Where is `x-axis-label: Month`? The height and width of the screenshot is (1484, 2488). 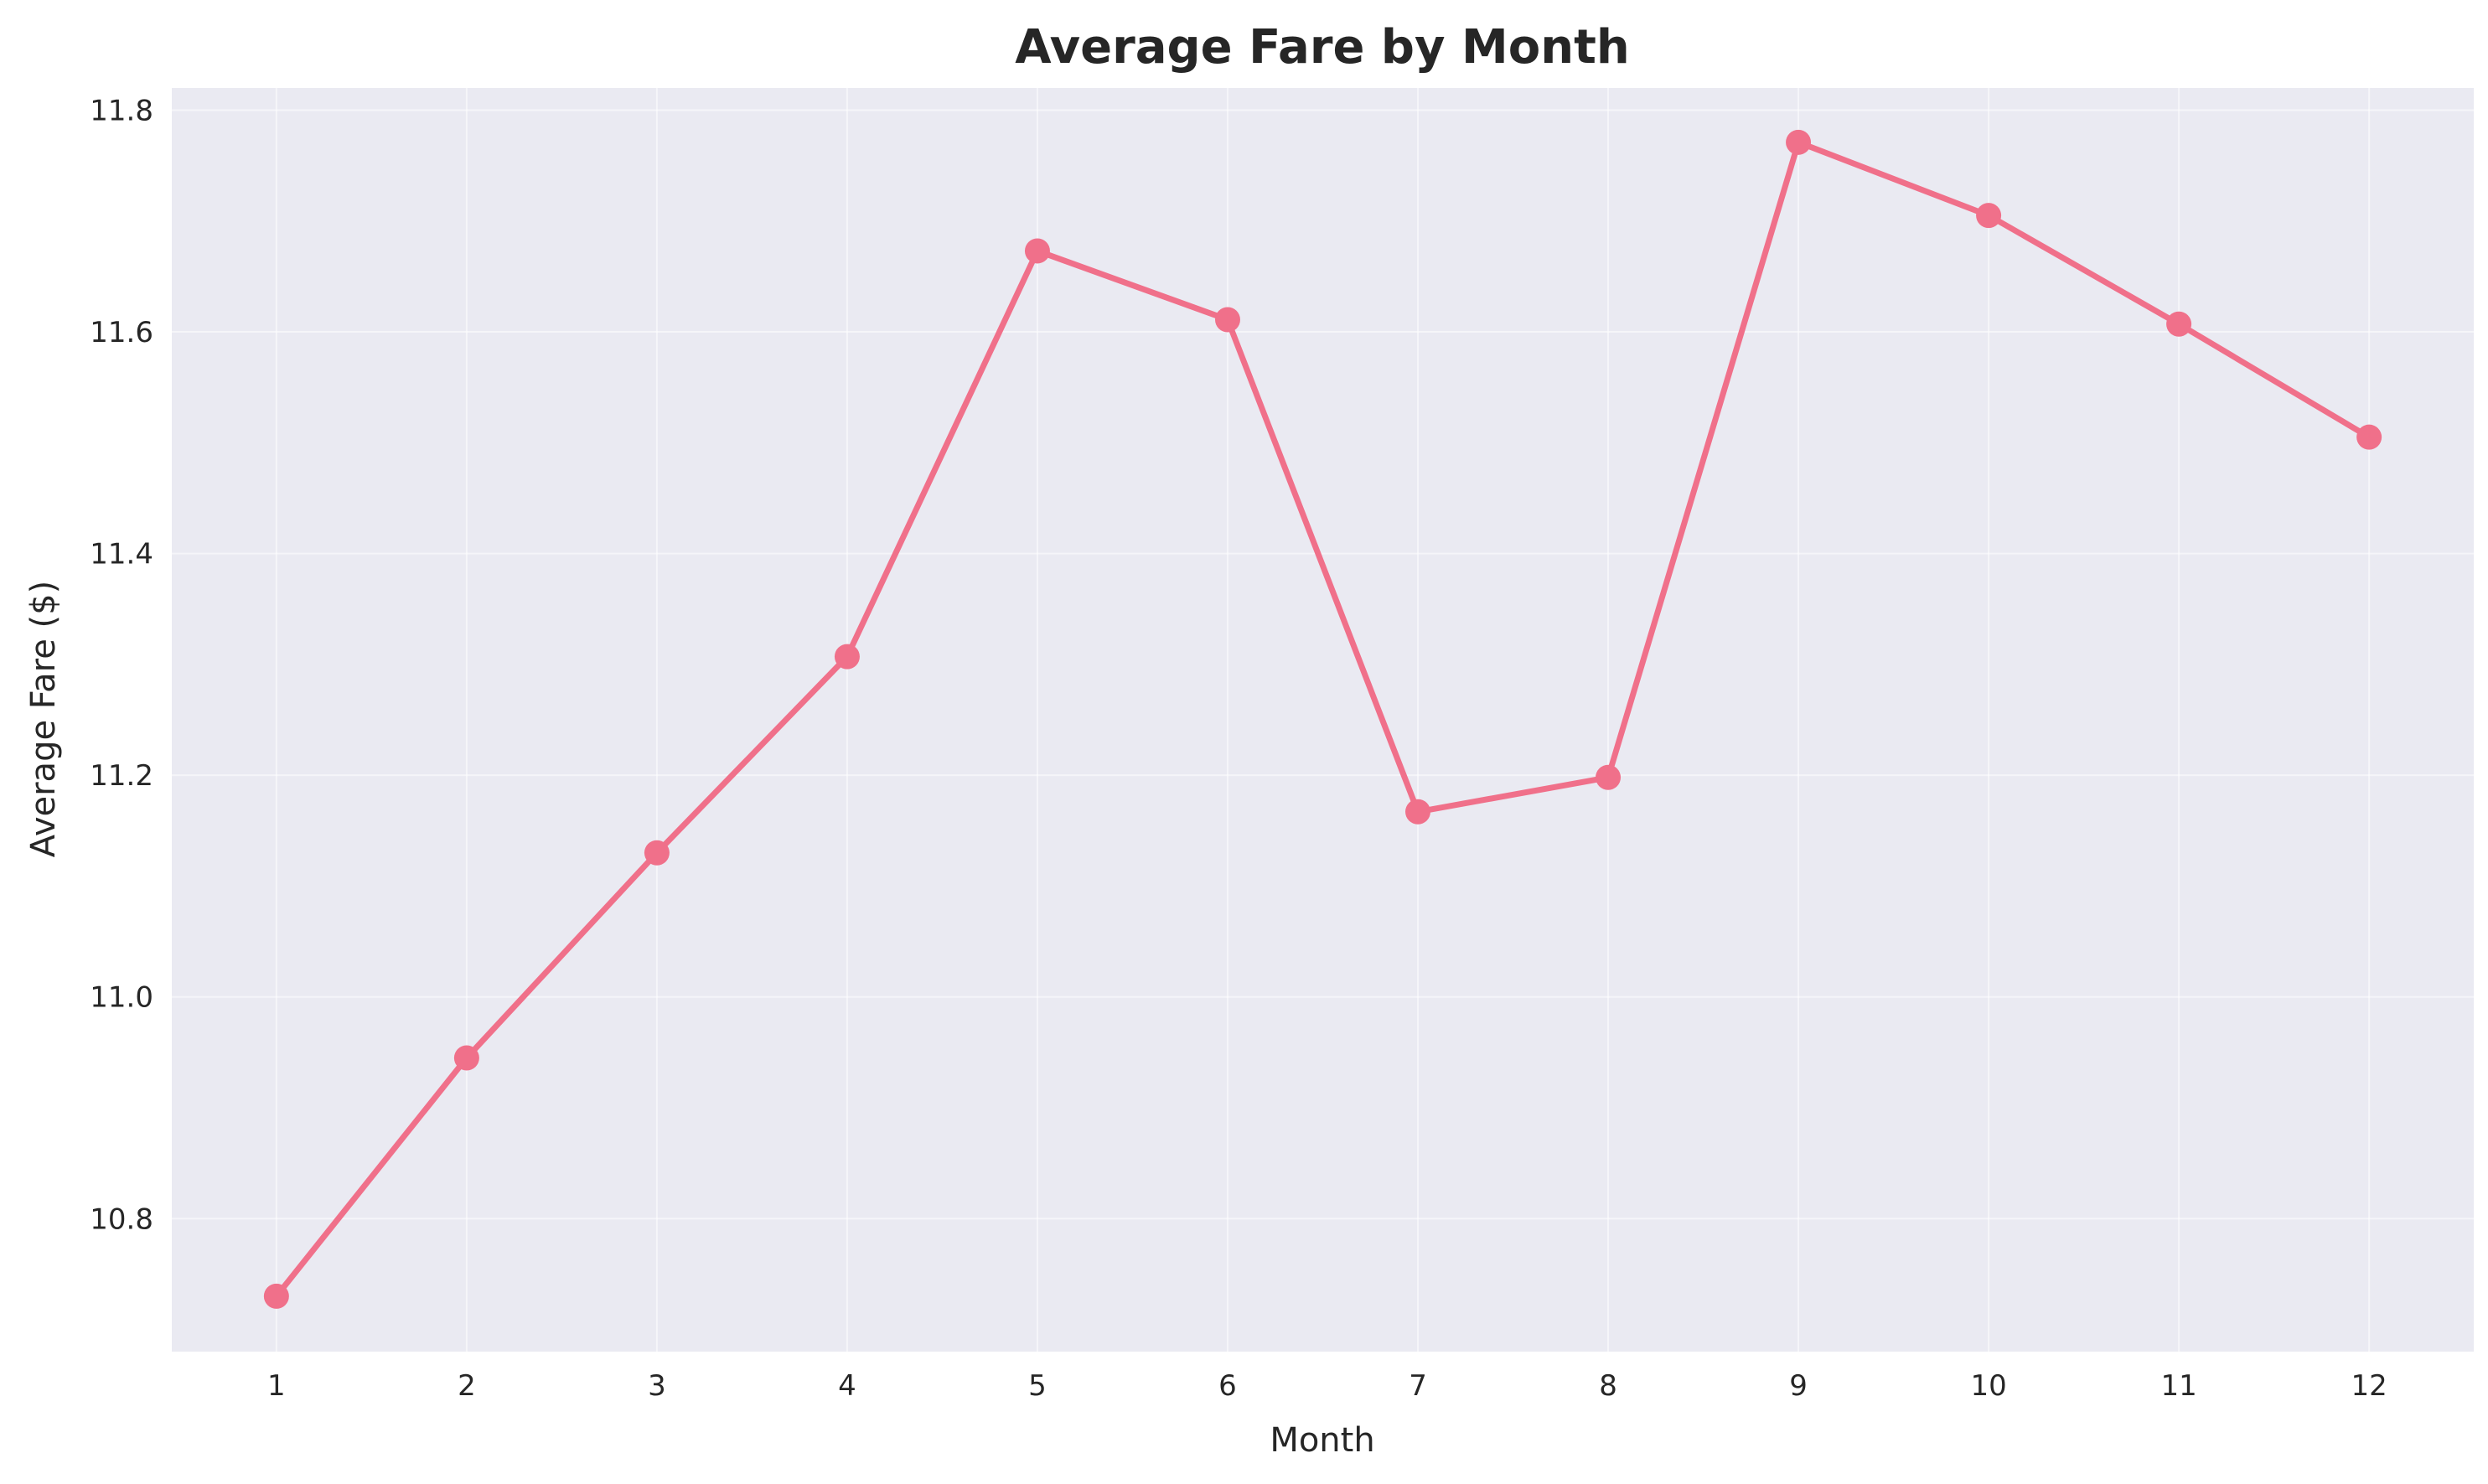 x-axis-label: Month is located at coordinates (1322, 1440).